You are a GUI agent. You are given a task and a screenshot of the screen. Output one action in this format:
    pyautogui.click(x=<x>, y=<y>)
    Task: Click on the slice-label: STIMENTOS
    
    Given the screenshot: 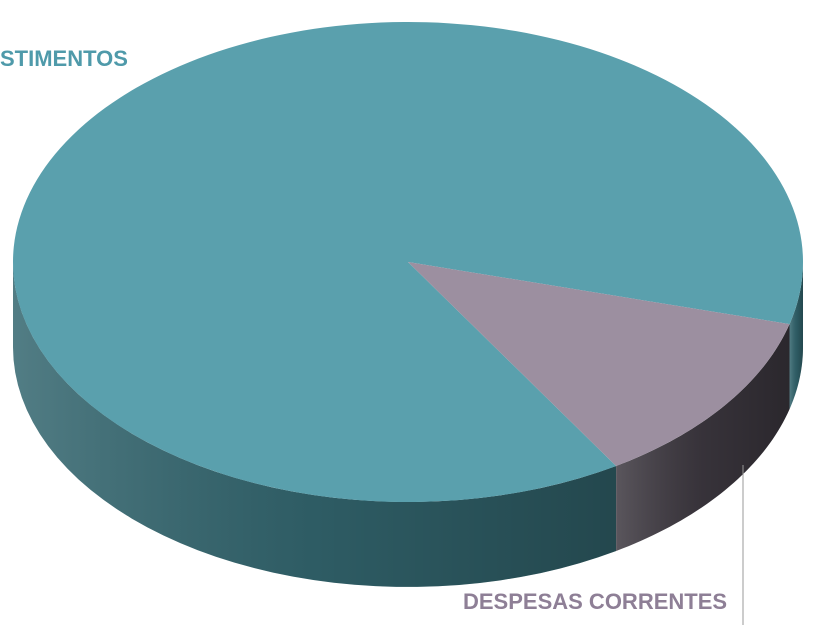 What is the action you would take?
    pyautogui.click(x=64, y=58)
    